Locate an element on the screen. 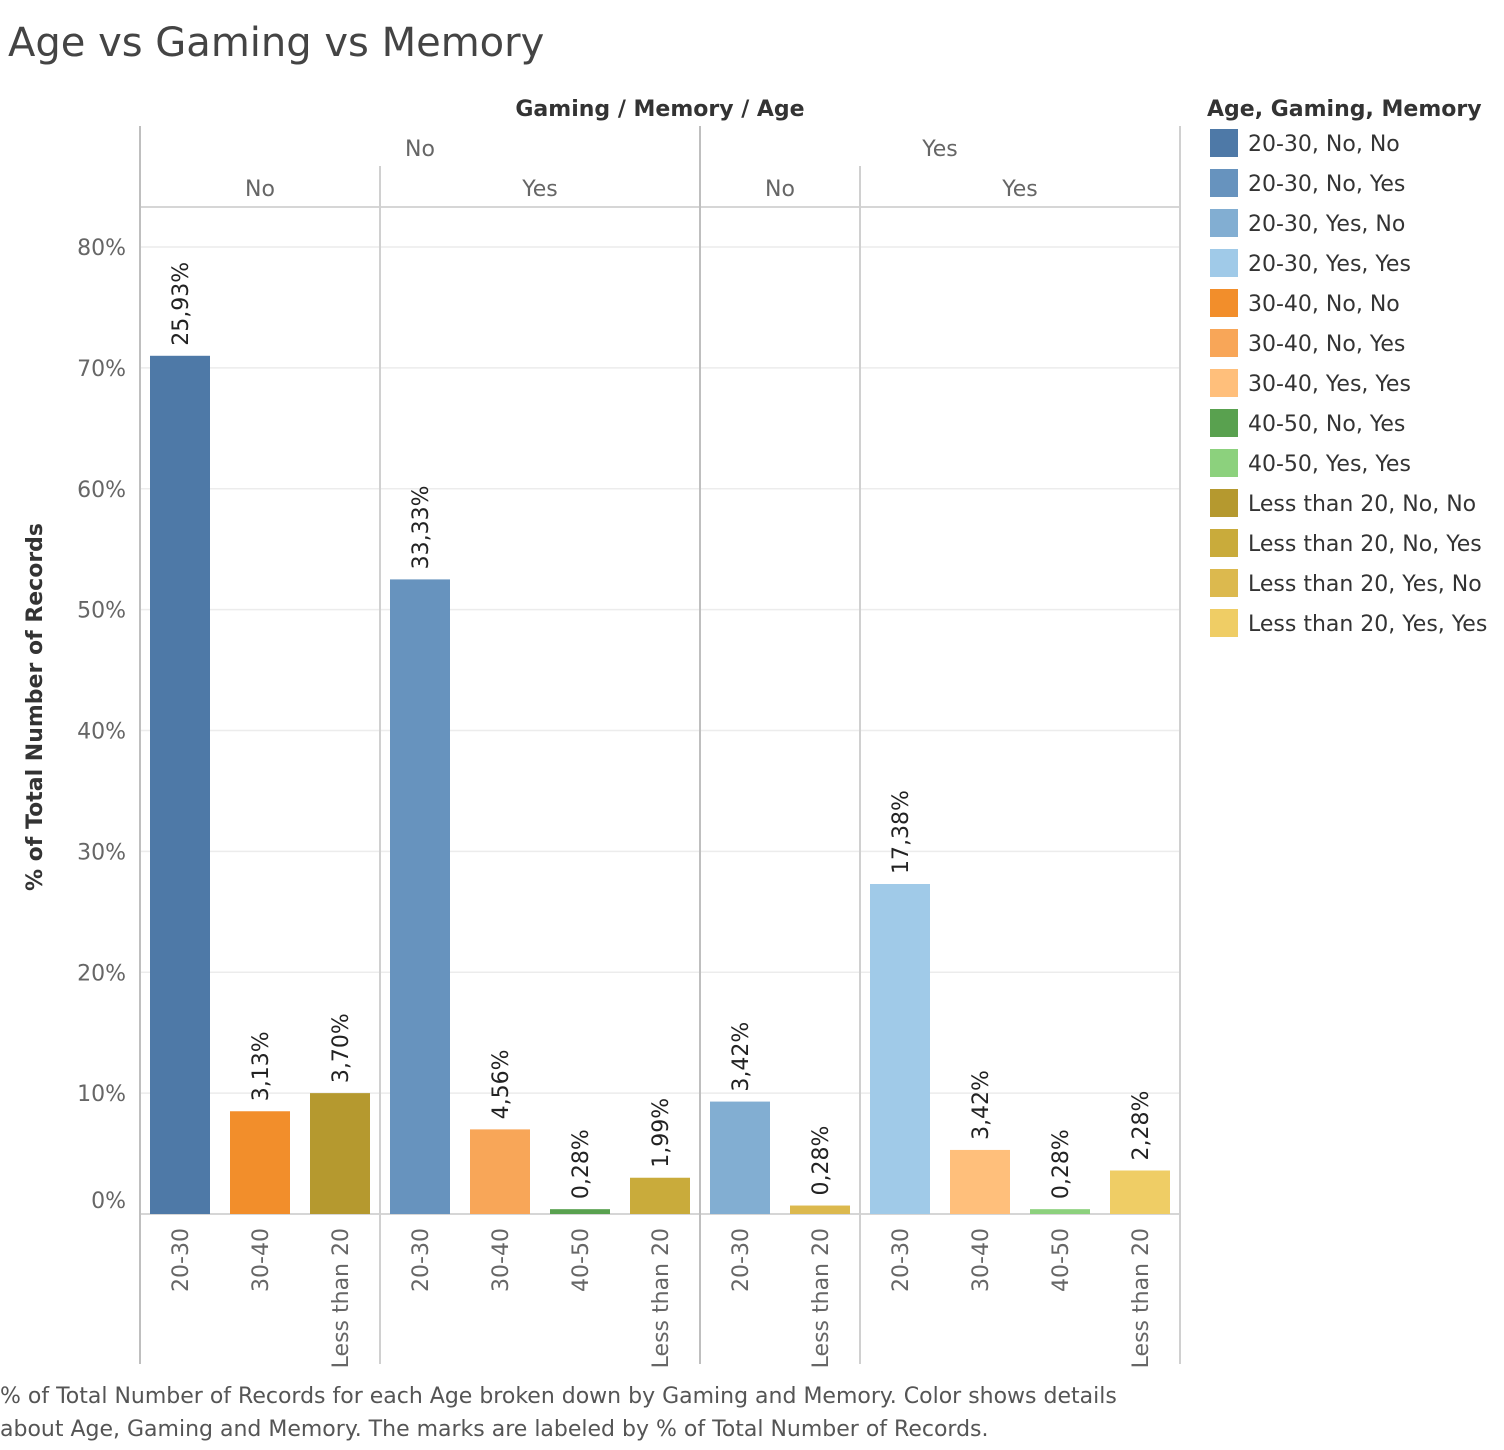 The height and width of the screenshot is (1450, 1504). data-label: 17,38% is located at coordinates (901, 832).